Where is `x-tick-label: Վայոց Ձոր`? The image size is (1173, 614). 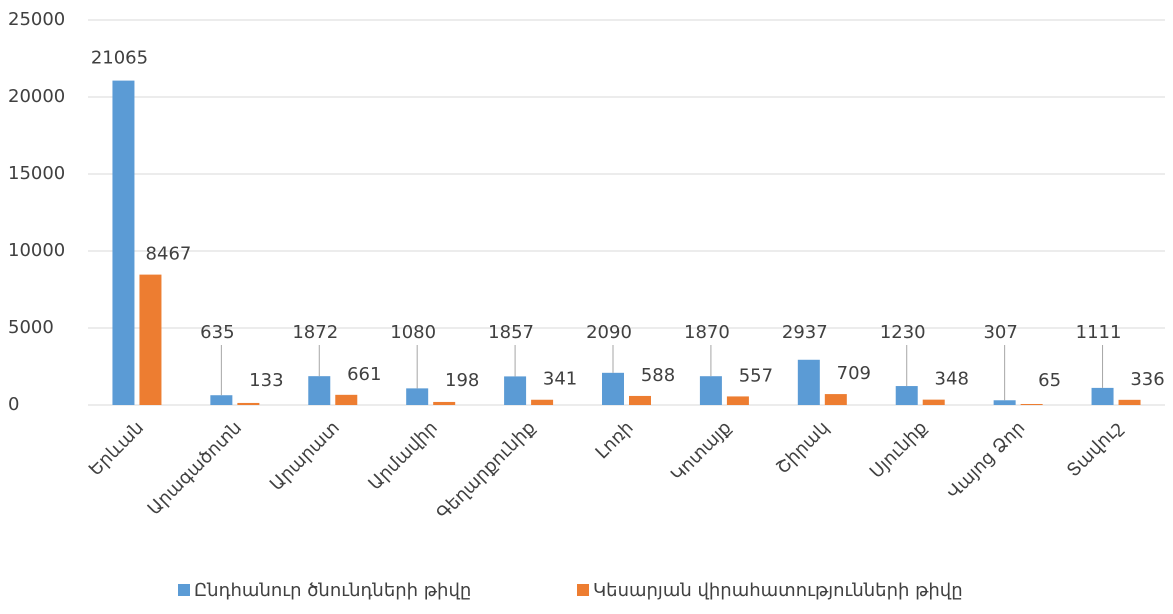
x-tick-label: Վայոց Ձոր is located at coordinates (986, 460).